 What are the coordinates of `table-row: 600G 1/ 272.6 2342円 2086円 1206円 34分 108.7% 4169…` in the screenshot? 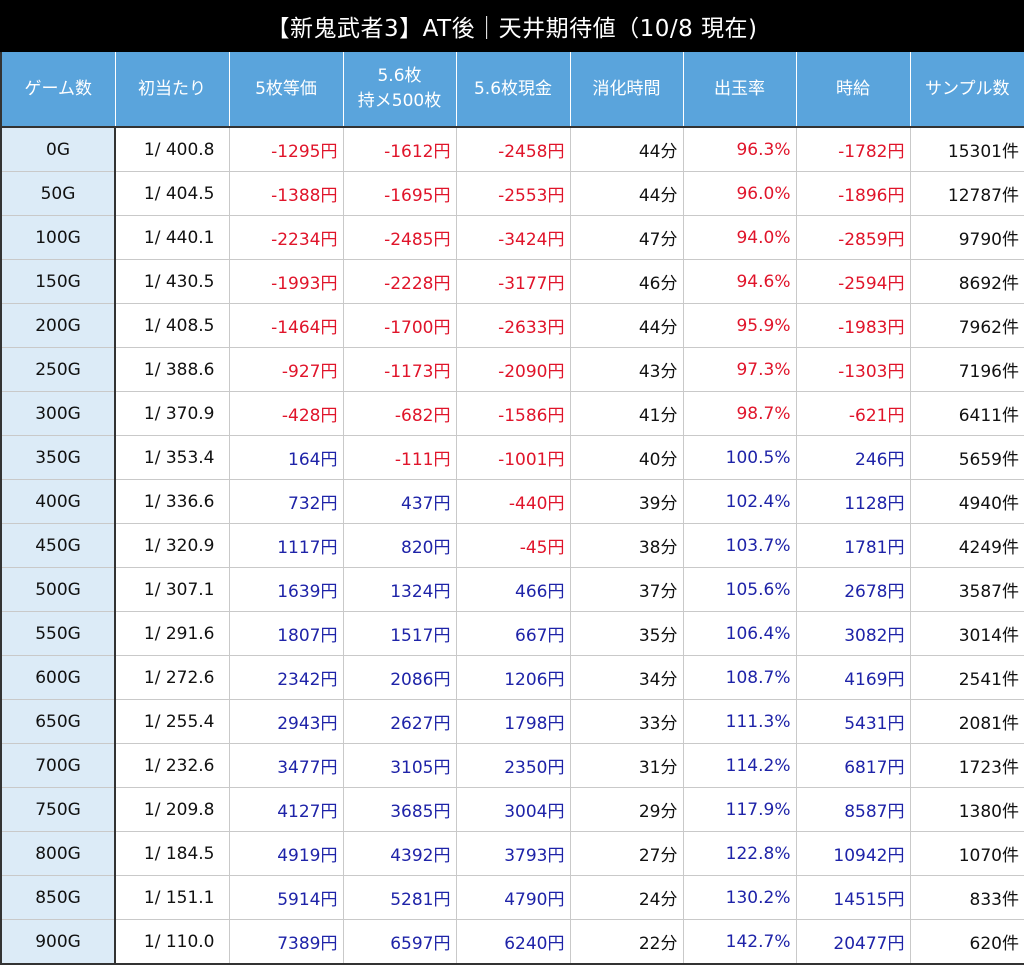 It's located at (512, 677).